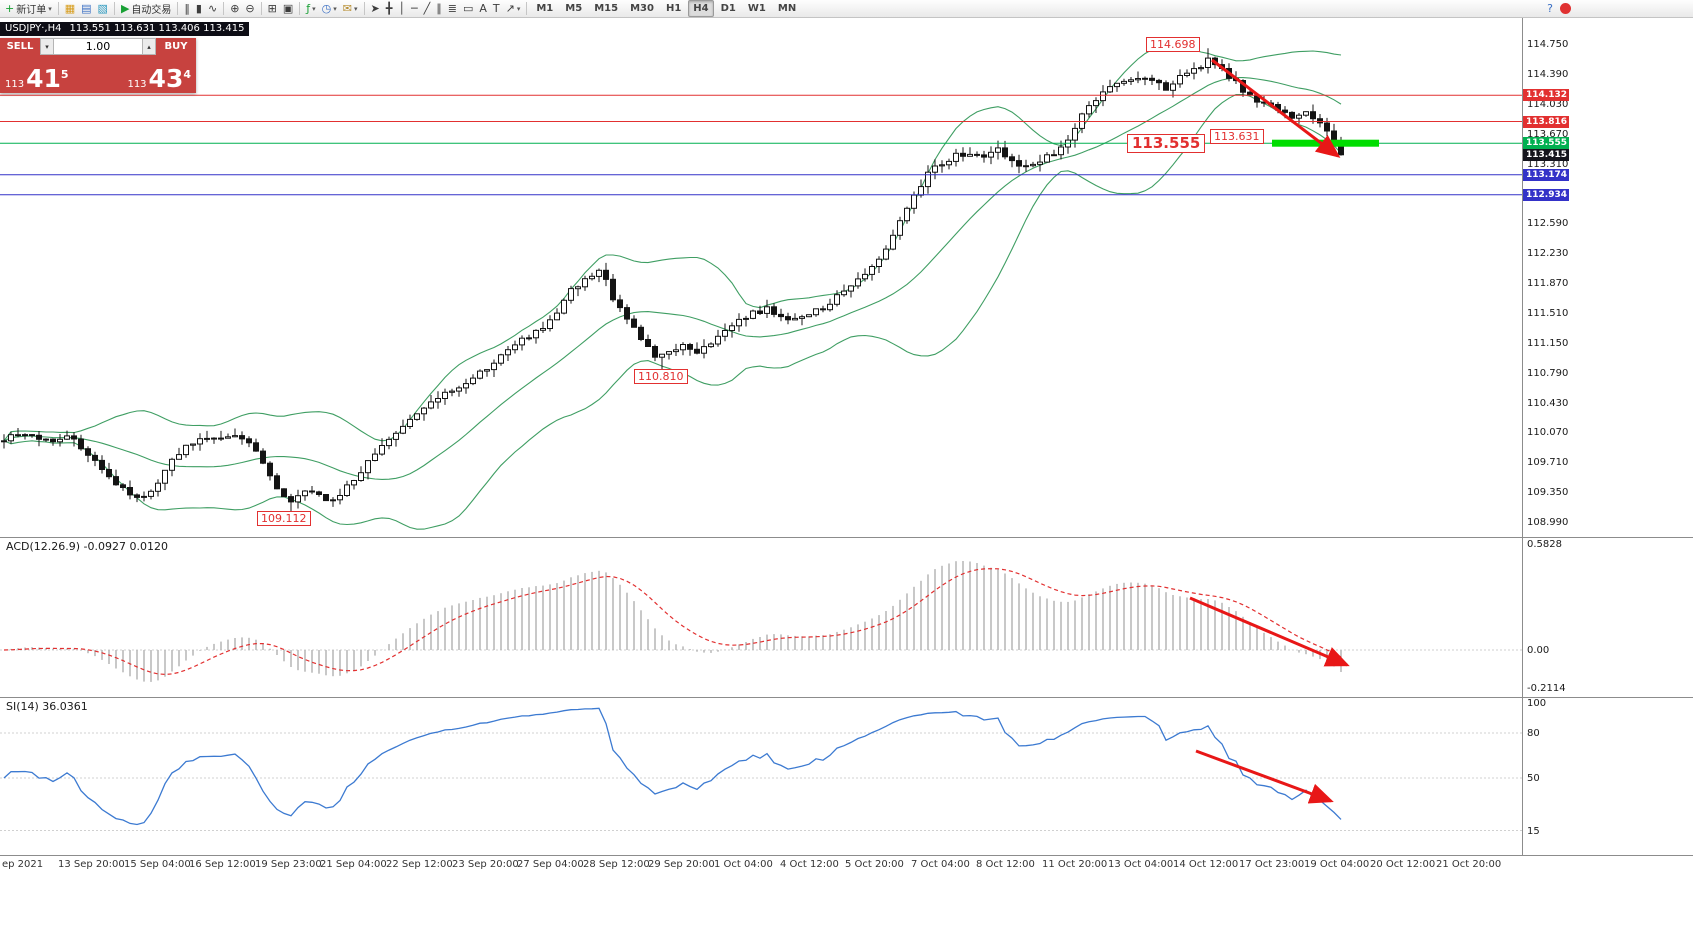  What do you see at coordinates (1264, 776) in the screenshot?
I see `trend-arrow-rsi` at bounding box center [1264, 776].